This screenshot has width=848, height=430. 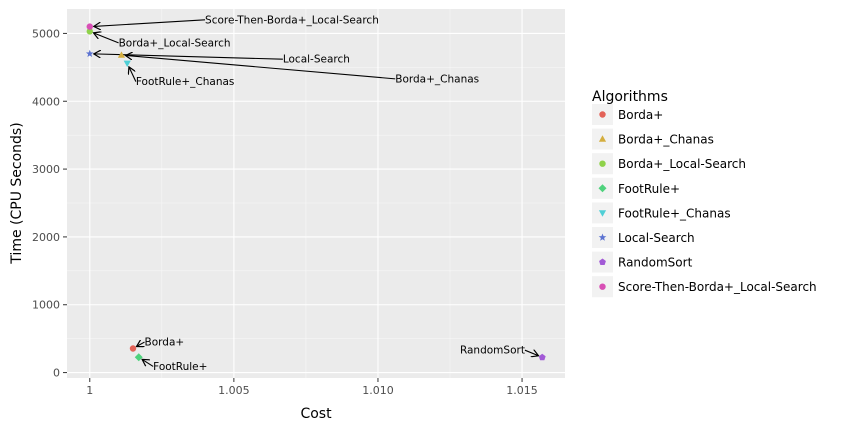 I want to click on legend-label: Borda+_Local-Search, so click(x=682, y=164).